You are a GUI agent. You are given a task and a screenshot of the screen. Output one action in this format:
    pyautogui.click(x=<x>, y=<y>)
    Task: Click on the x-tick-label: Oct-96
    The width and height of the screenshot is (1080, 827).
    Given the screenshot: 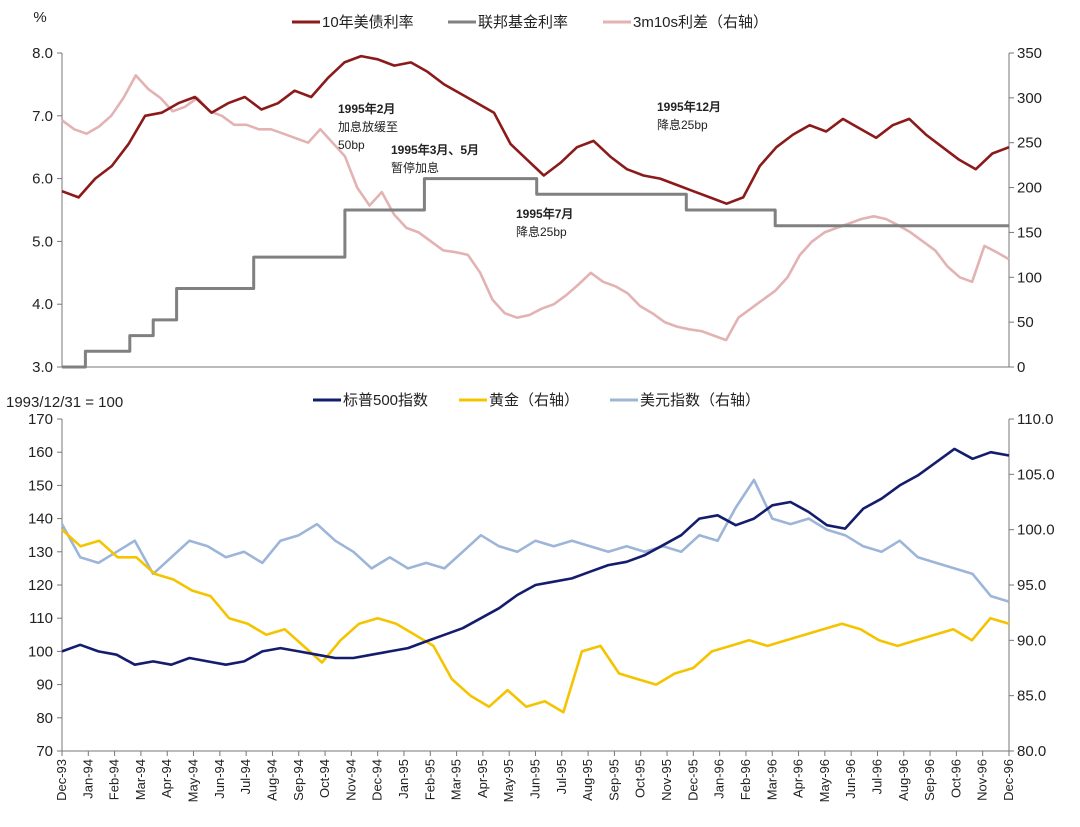 What is the action you would take?
    pyautogui.click(x=955, y=778)
    